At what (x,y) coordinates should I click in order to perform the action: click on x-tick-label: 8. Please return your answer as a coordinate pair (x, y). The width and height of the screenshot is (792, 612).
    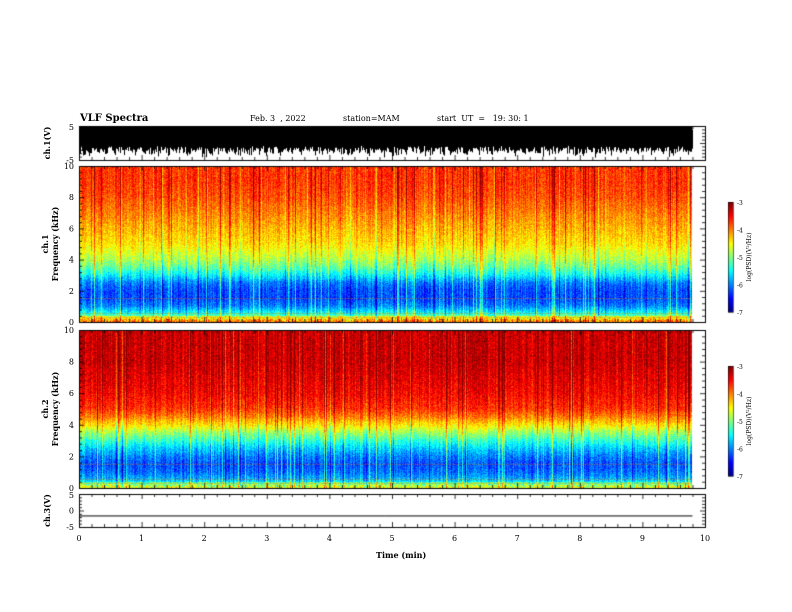
    Looking at the image, I should click on (579, 538).